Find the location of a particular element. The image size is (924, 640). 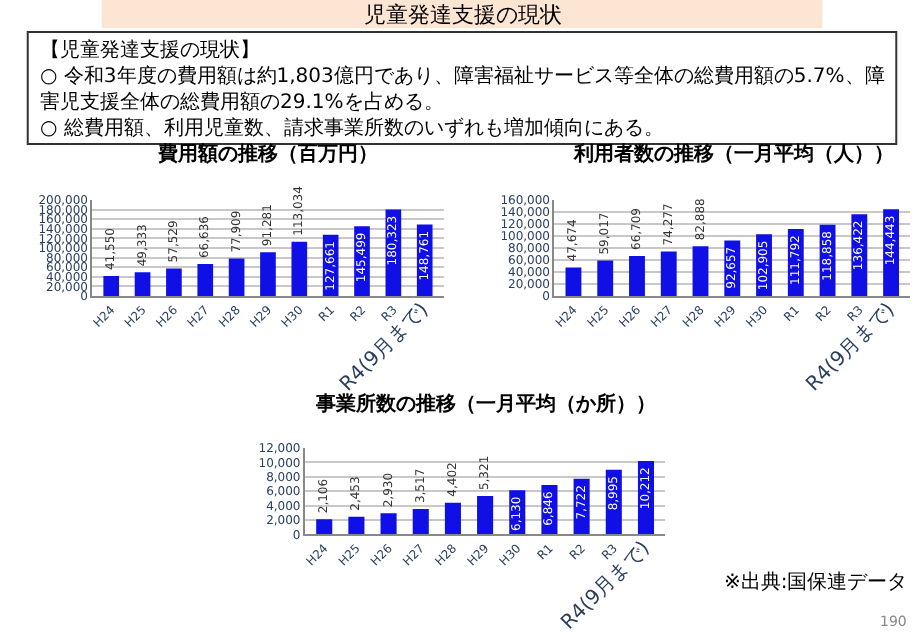

chart-title: 事業所数の推移（一月平均（か所）） is located at coordinates (485, 404).